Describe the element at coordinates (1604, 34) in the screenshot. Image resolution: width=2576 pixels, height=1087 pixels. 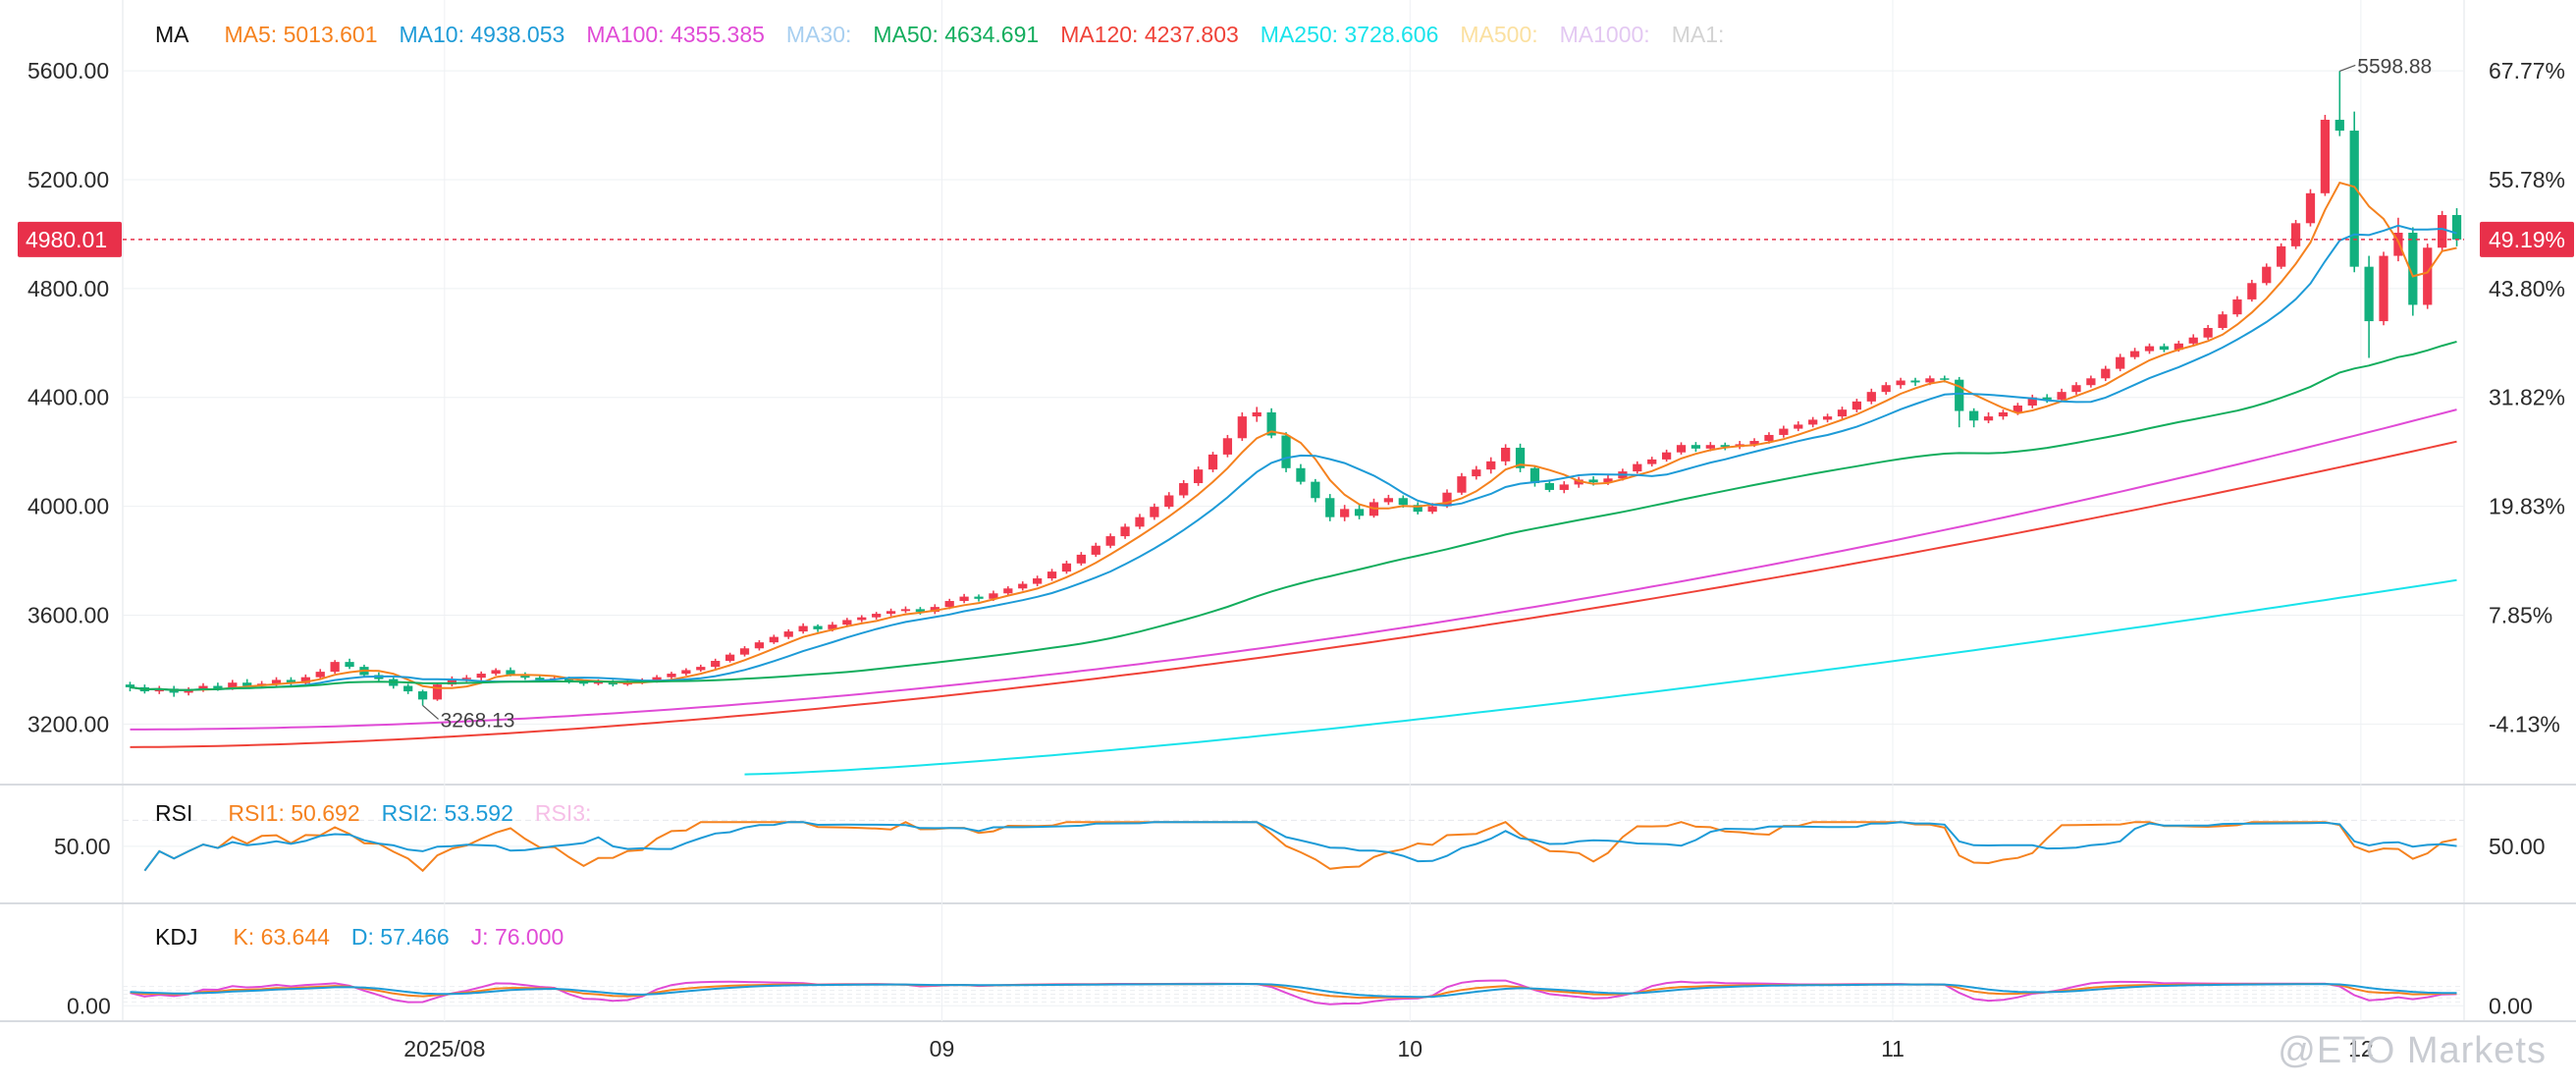
I see `ma1000-legend: MA1000:` at that location.